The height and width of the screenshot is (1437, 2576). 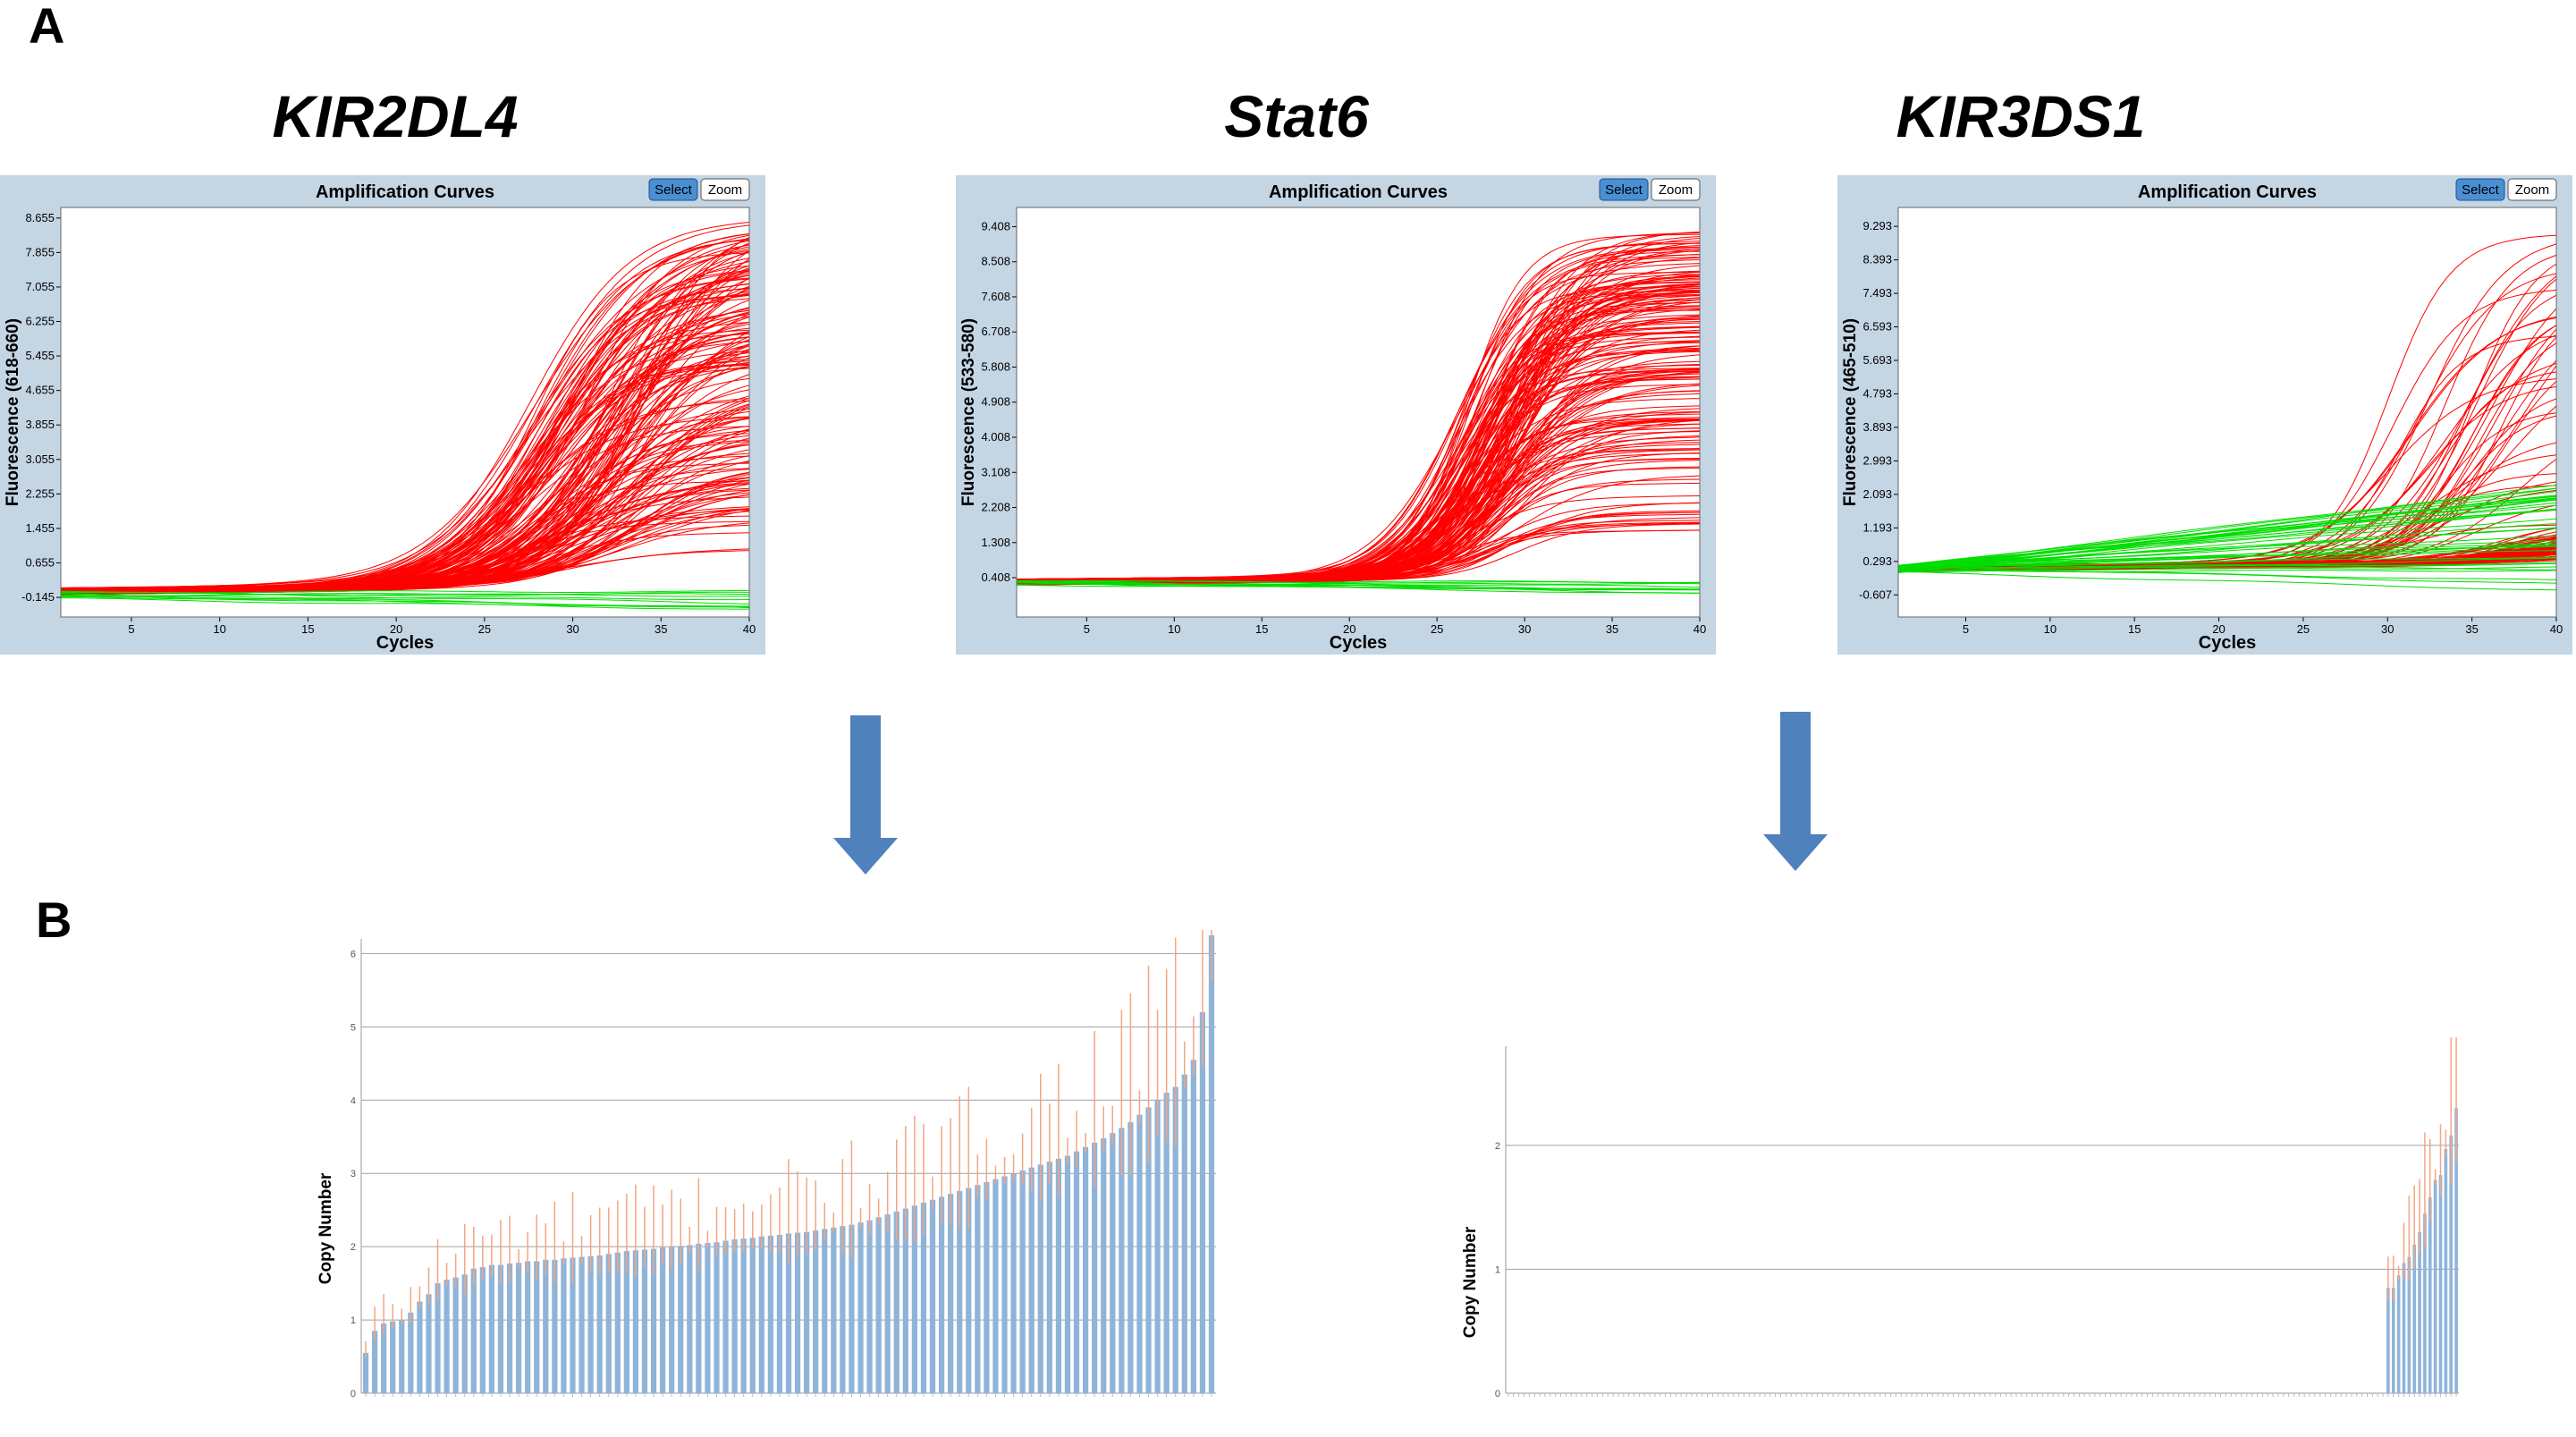 What do you see at coordinates (1877, 360) in the screenshot?
I see `y-tick-label: 5.693` at bounding box center [1877, 360].